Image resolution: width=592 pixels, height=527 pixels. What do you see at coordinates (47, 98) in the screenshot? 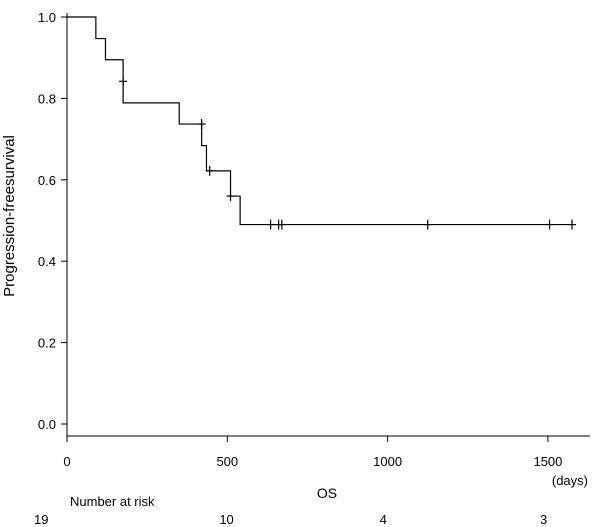
I see `y-tick-label: 0.8` at bounding box center [47, 98].